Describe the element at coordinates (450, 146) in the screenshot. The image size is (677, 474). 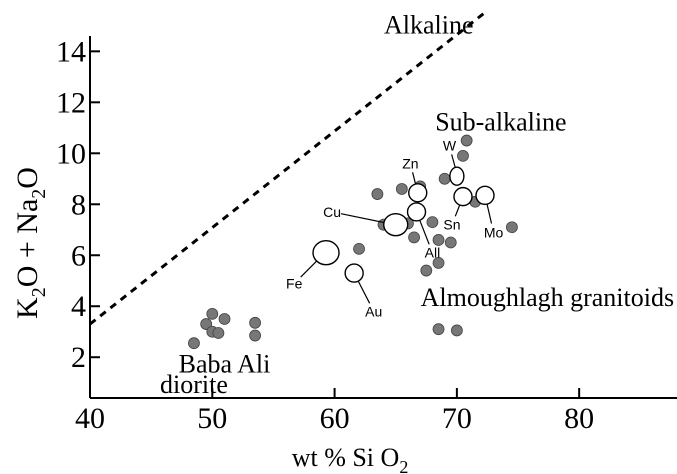
I see `metal-label: W` at that location.